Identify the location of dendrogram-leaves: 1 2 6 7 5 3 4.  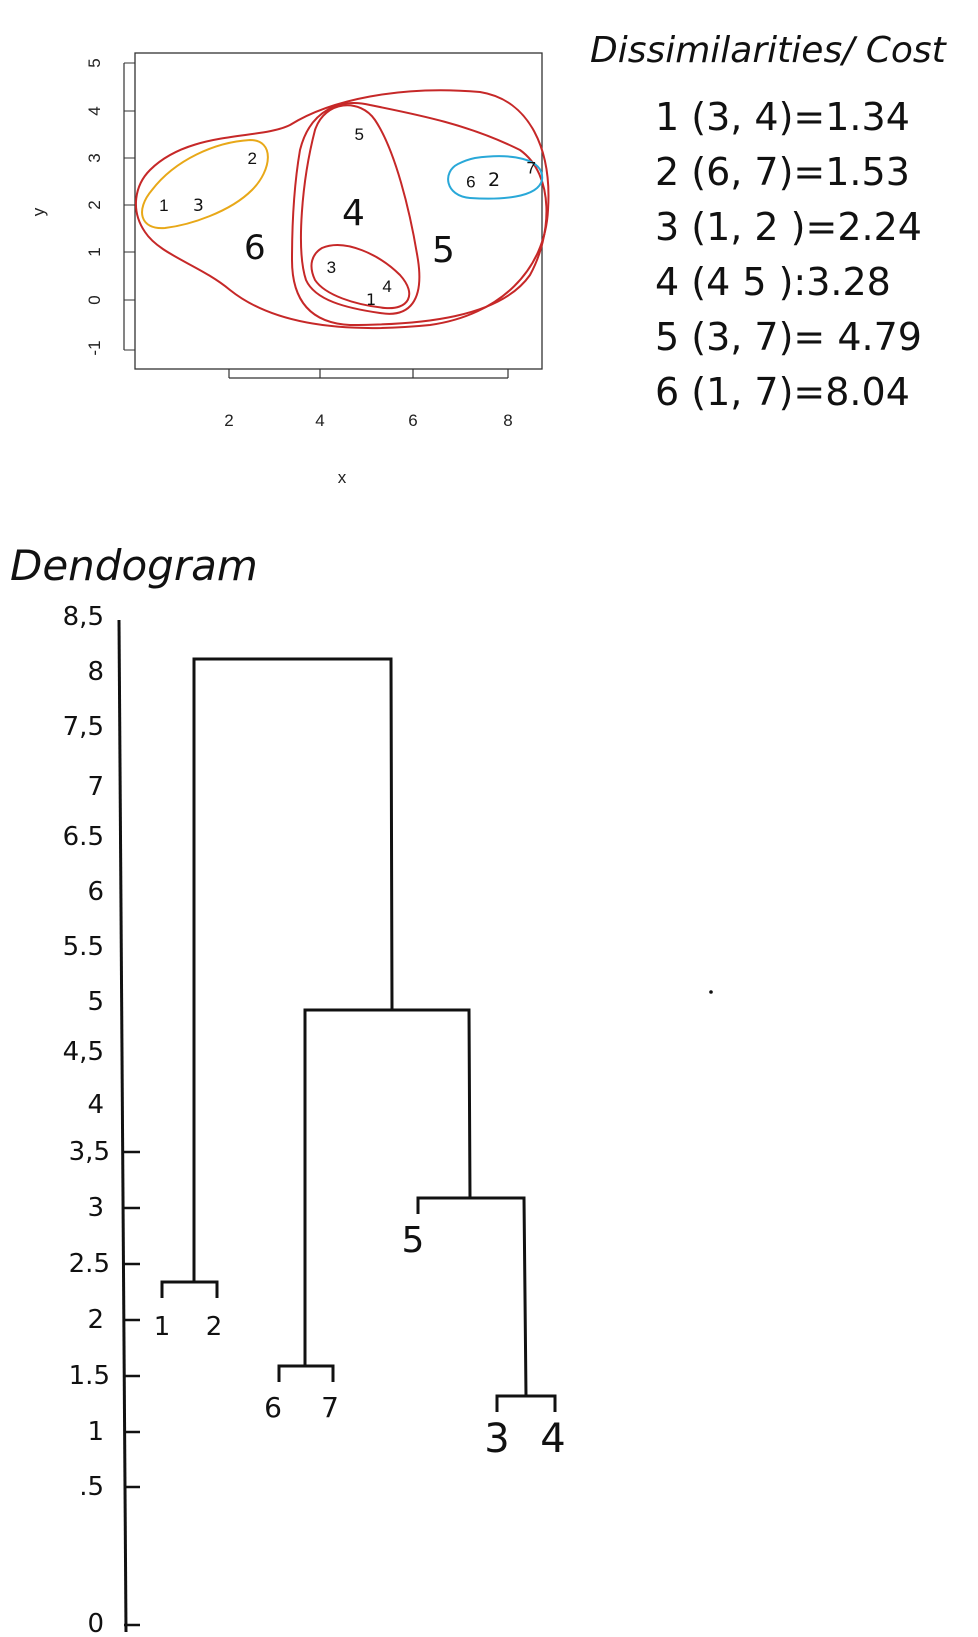
(360, 1341).